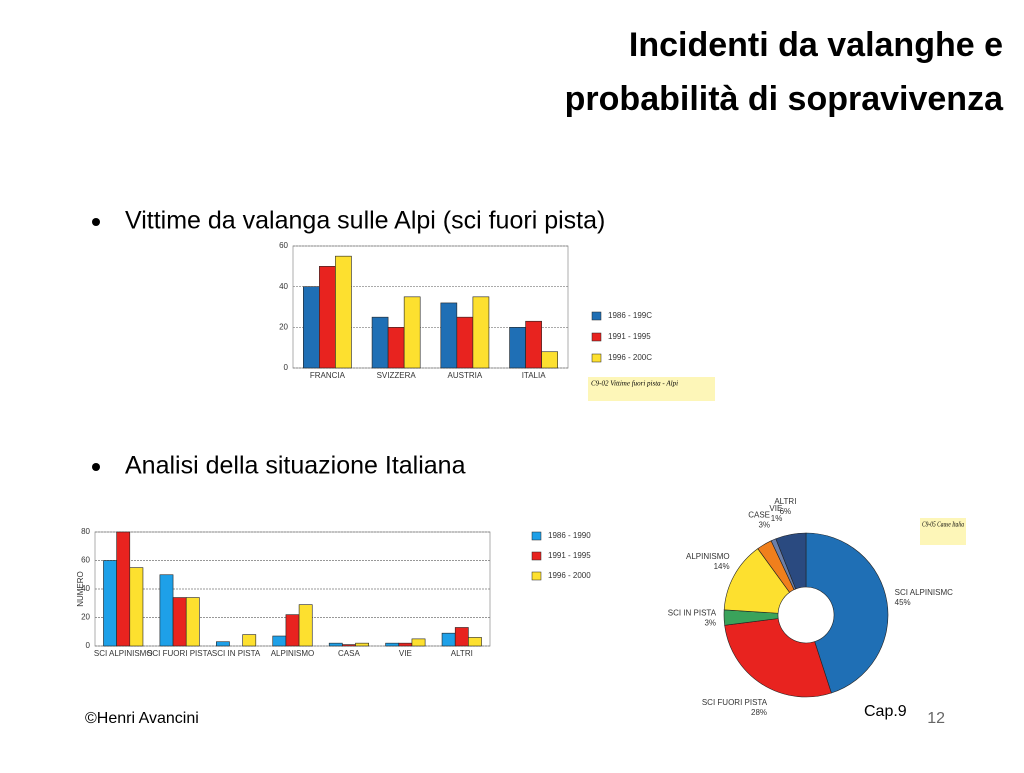 The image size is (1024, 773). Describe the element at coordinates (692, 613) in the screenshot. I see `pie-label: SCI IN PISTA` at that location.